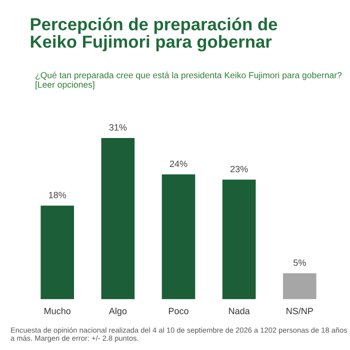  I want to click on data-label: 18%, so click(57, 195).